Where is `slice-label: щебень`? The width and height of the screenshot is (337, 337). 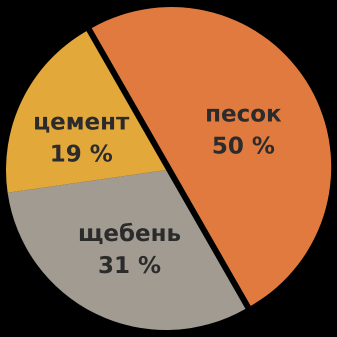
slice-label: щебень is located at coordinates (130, 233).